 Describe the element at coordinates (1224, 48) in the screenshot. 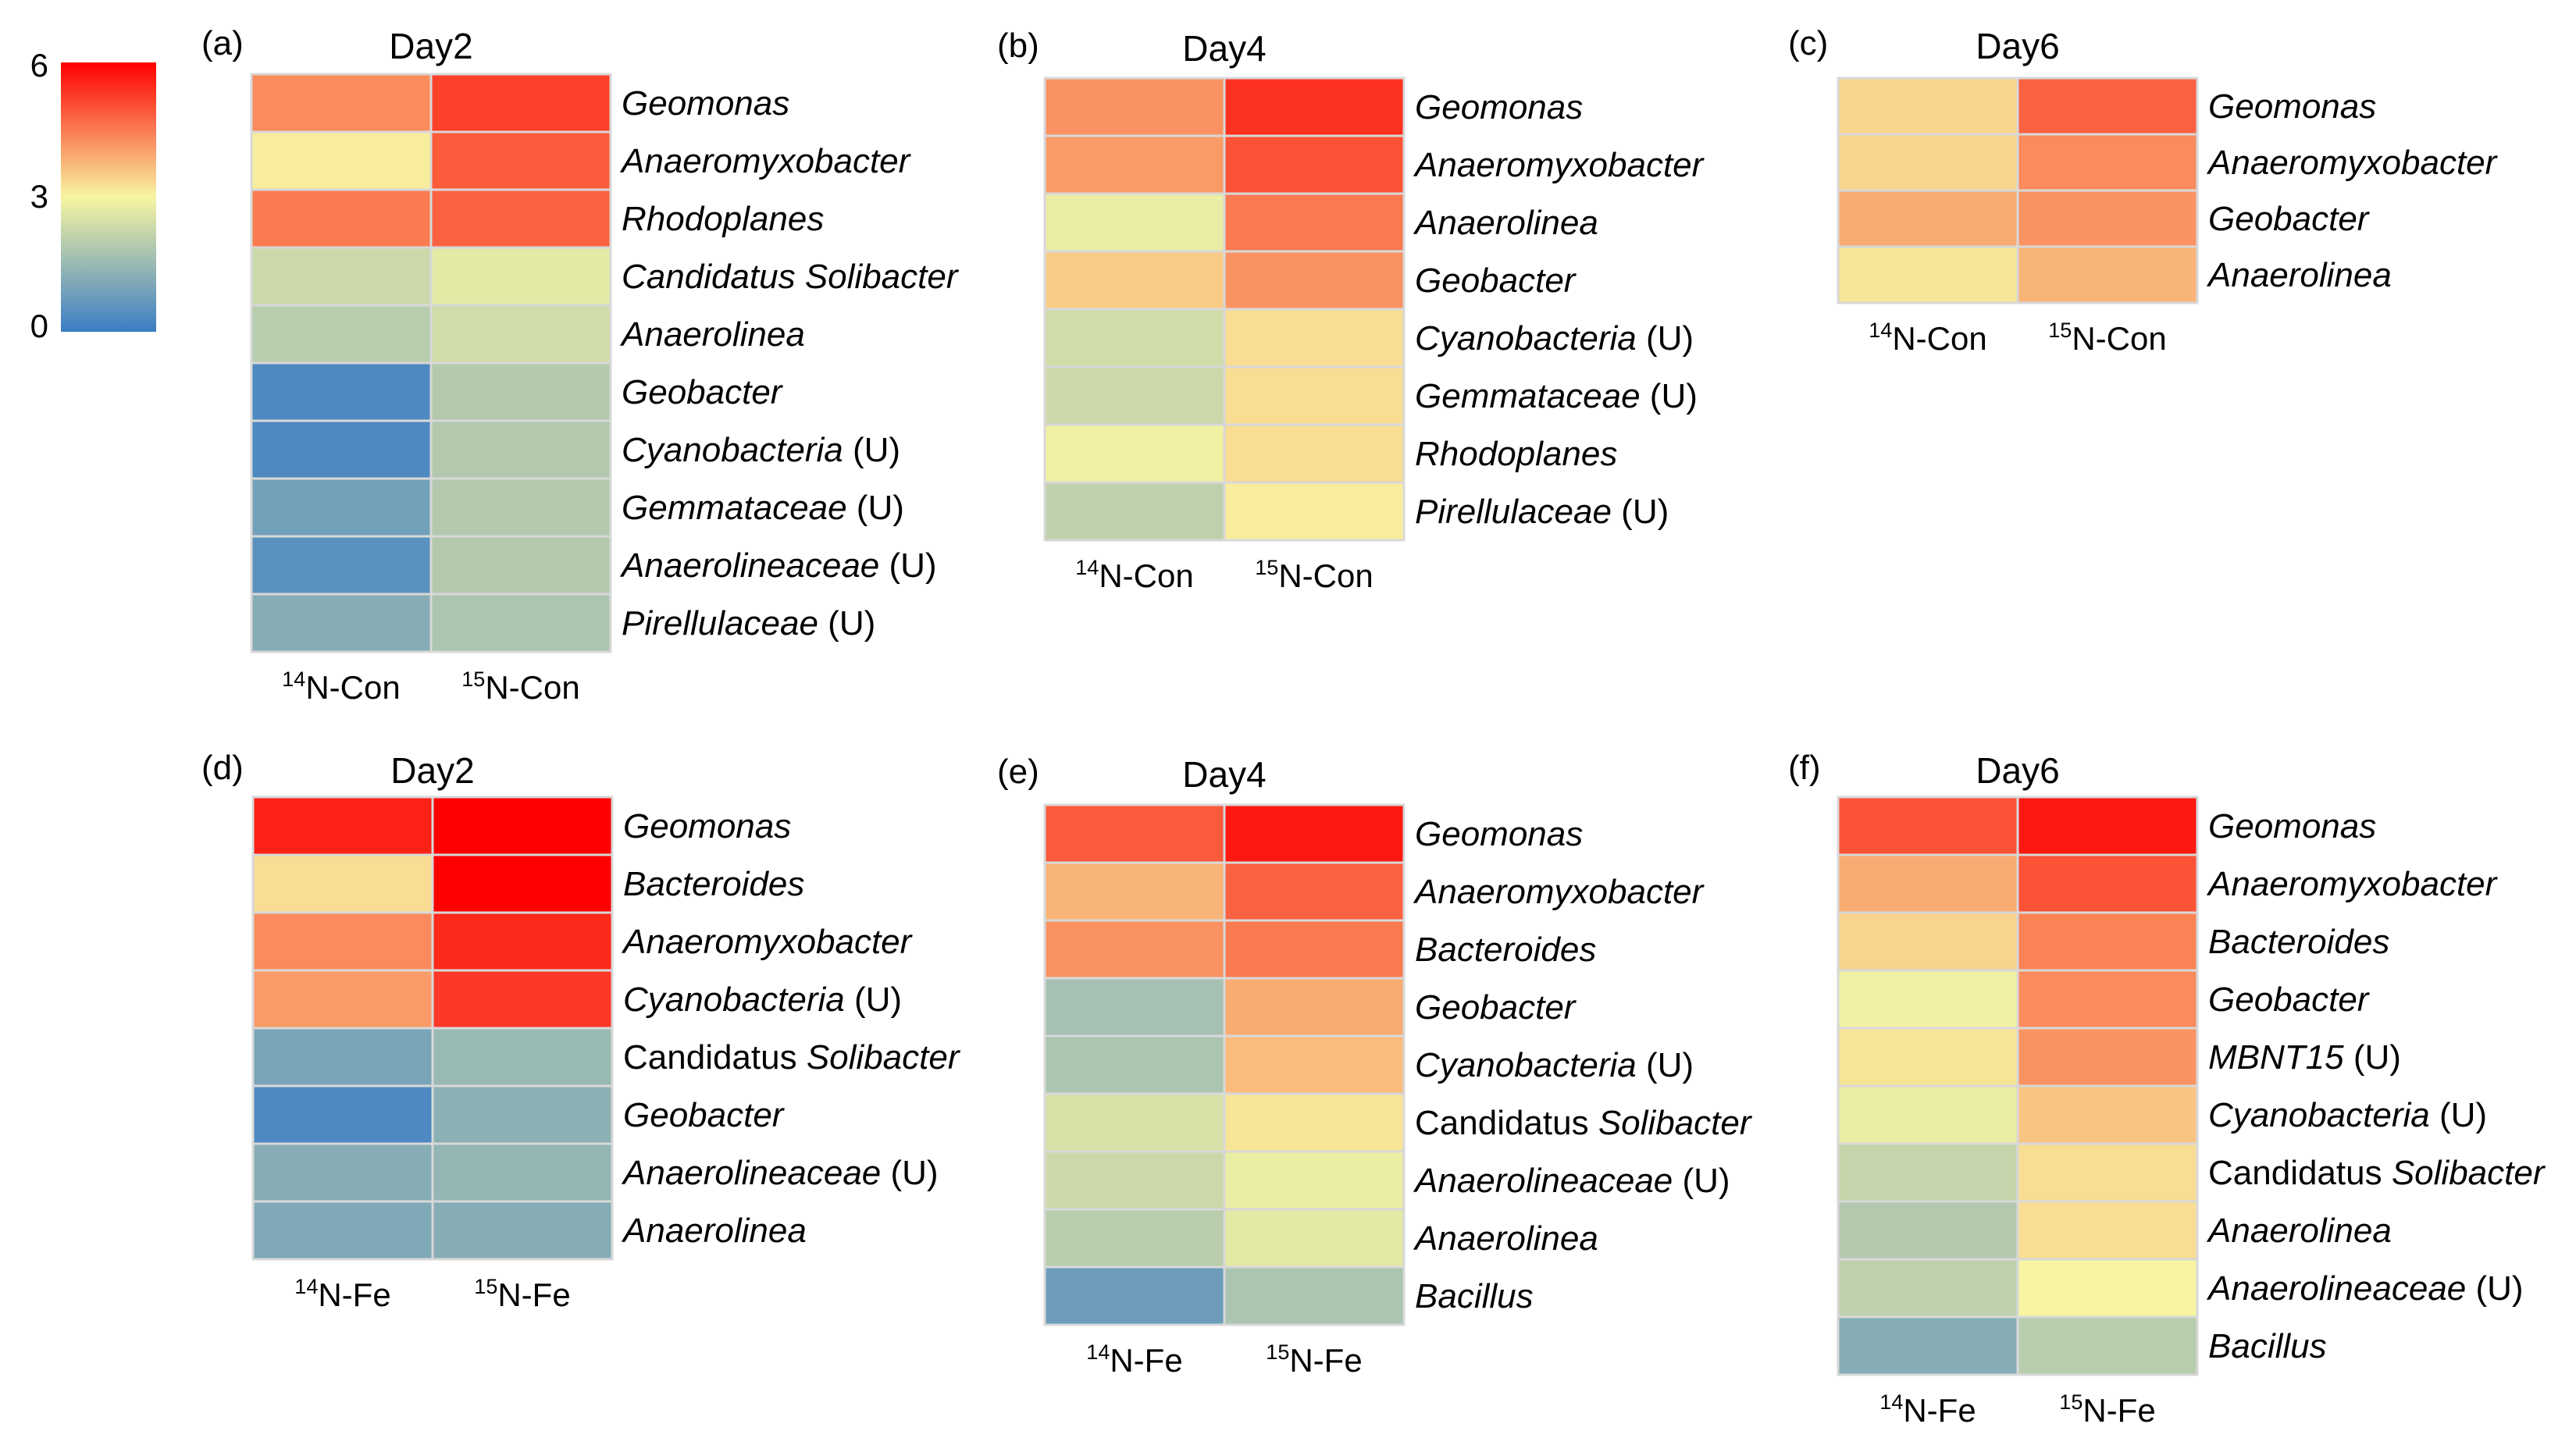

I see `panel-title: Day4` at that location.